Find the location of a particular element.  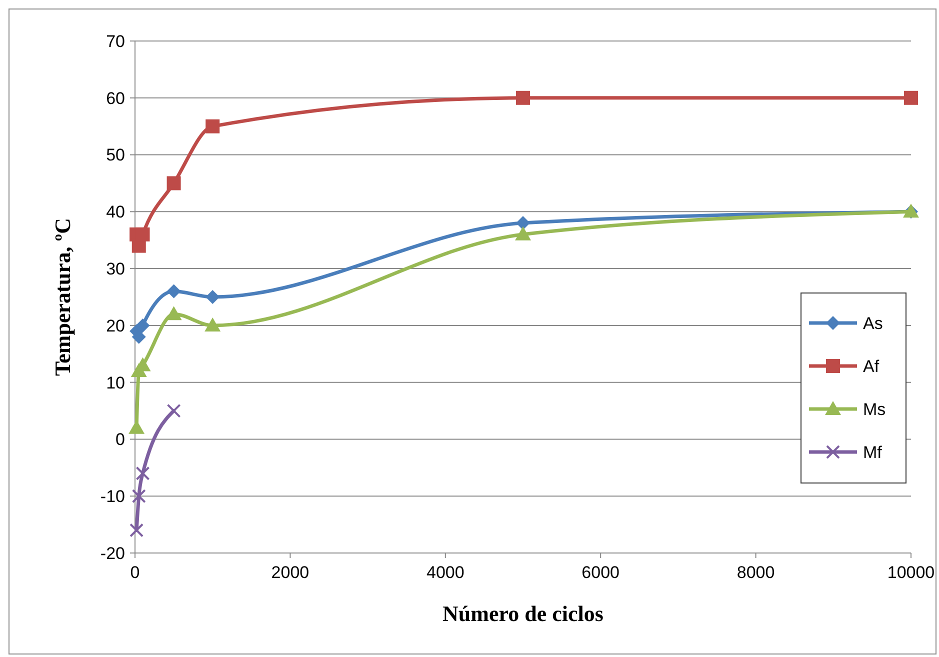

y-tick-label: -10 is located at coordinates (112, 496).